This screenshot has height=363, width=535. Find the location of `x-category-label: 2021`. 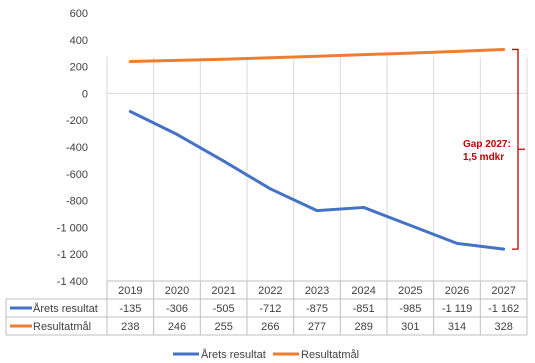

x-category-label: 2021 is located at coordinates (223, 291).